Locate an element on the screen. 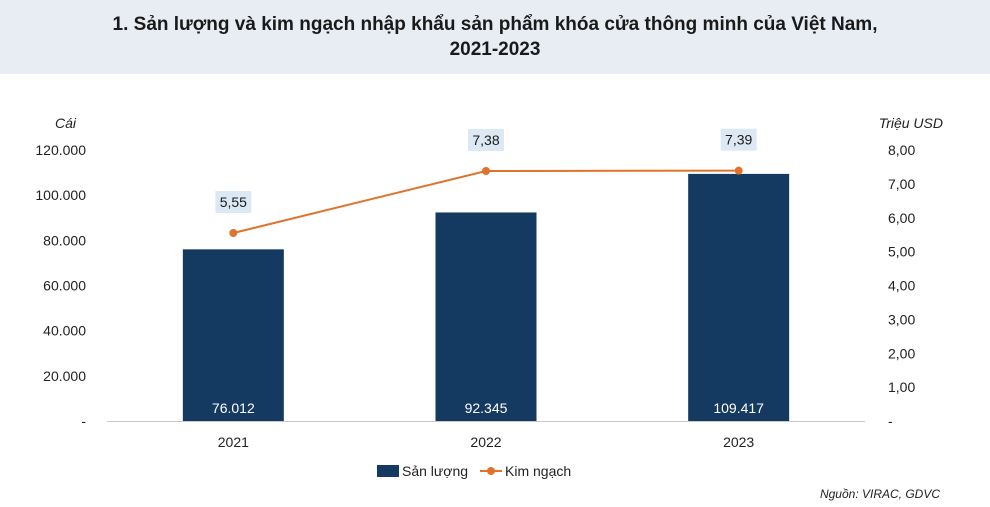 This screenshot has height=507, width=990. left-tick-label: 60.000 is located at coordinates (64, 286).